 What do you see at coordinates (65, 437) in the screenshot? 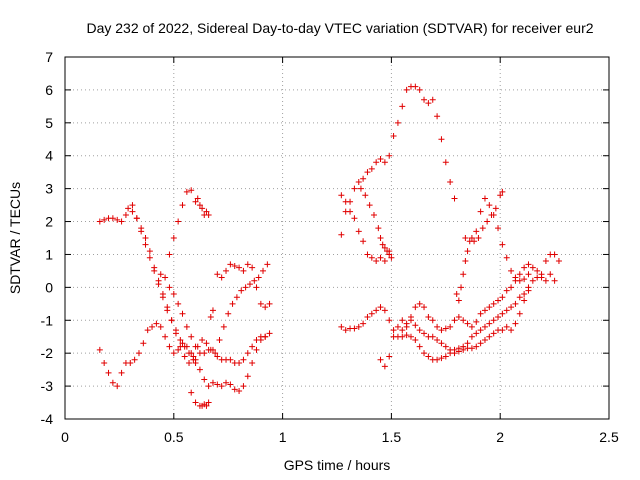
I see `x-tick-label: 0` at bounding box center [65, 437].